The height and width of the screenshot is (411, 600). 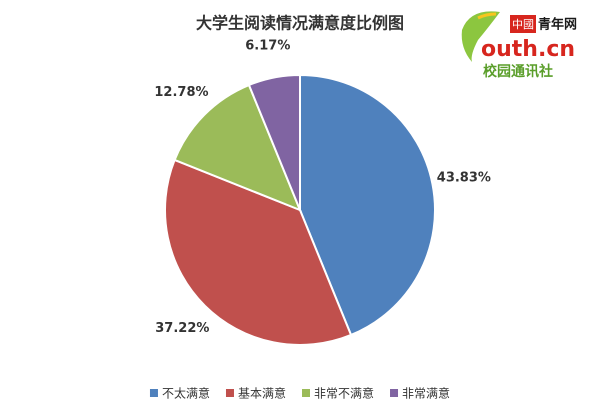 What do you see at coordinates (528, 49) in the screenshot?
I see `logo-site: outh.cn` at bounding box center [528, 49].